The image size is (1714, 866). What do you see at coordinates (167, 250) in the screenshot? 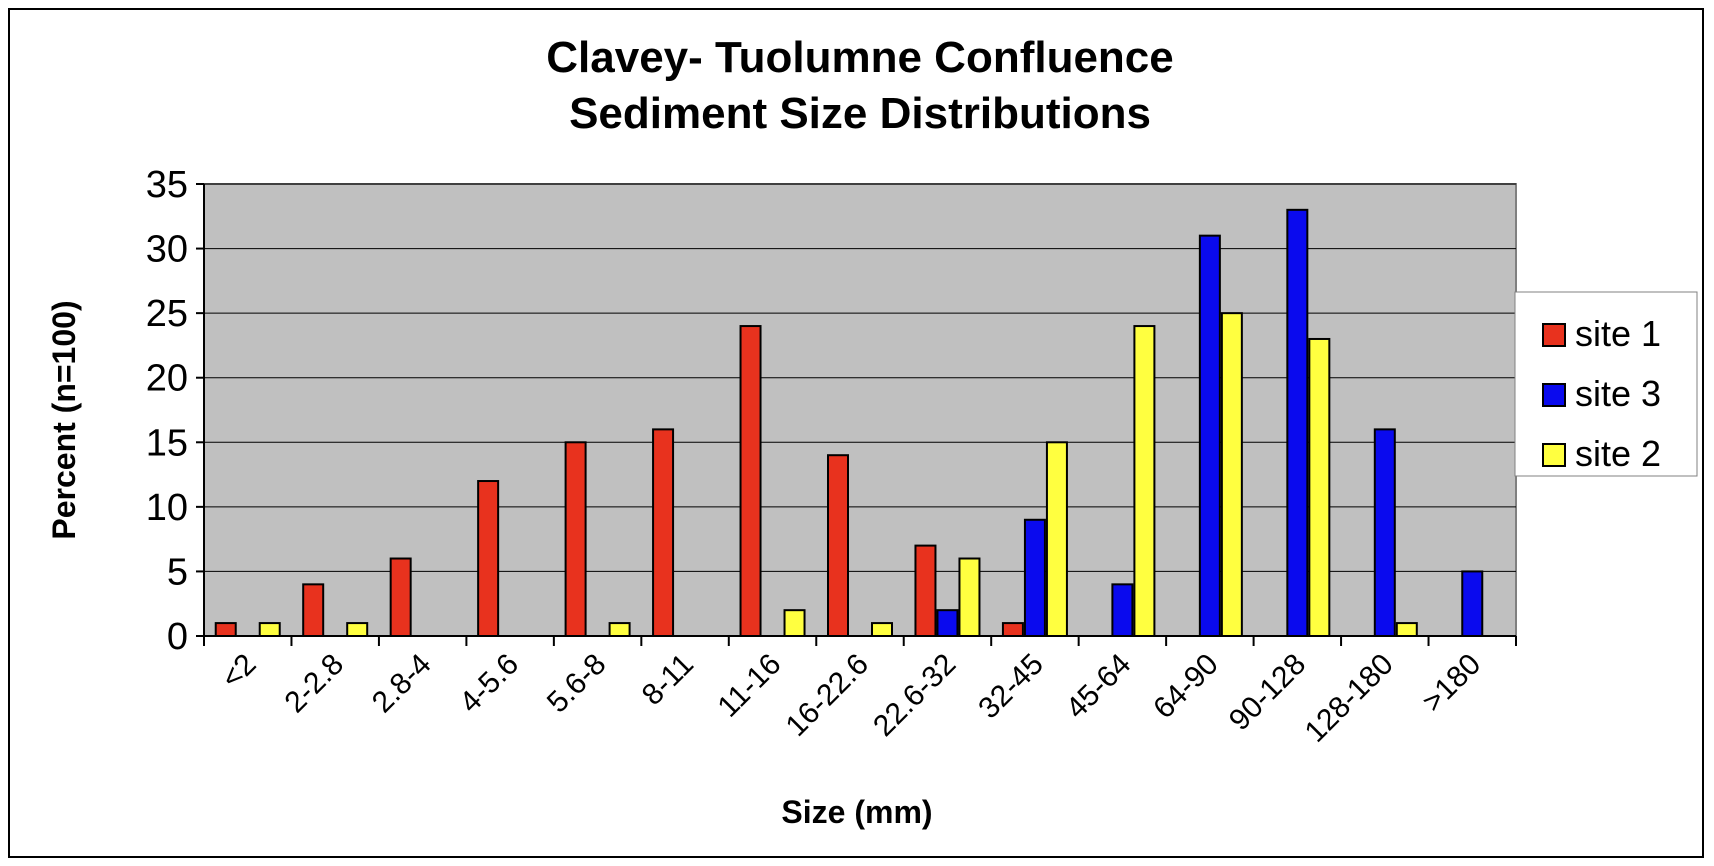
I see `y-tick-label: 30` at bounding box center [167, 250].